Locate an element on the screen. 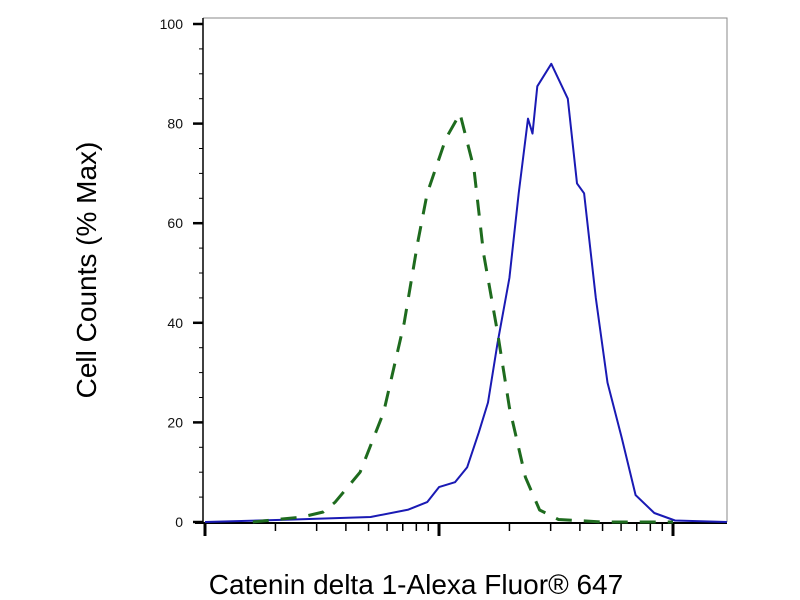 This screenshot has width=800, height=600. y-tick-label: 20 is located at coordinates (175, 422).